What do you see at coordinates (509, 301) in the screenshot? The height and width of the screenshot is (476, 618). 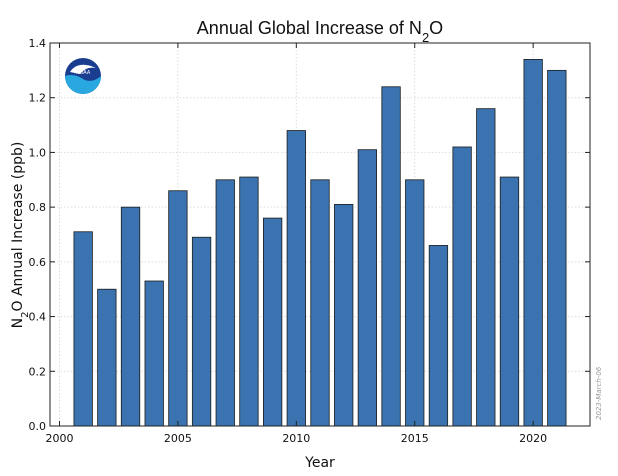 I see `bar-2019` at bounding box center [509, 301].